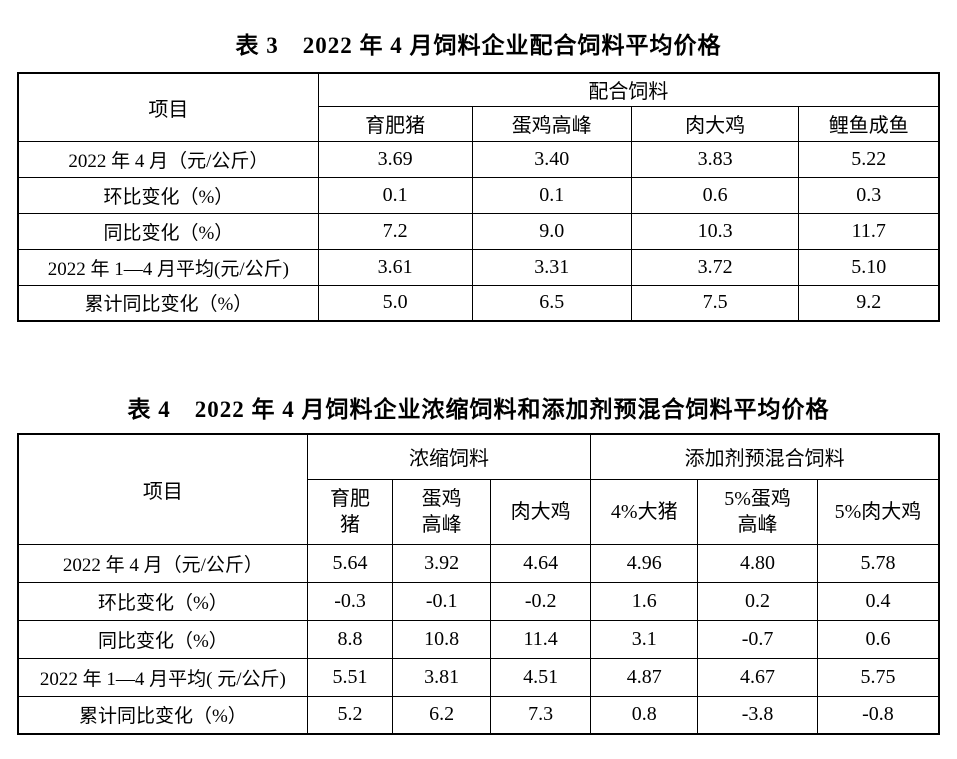 Image resolution: width=957 pixels, height=759 pixels. Describe the element at coordinates (540, 511) in the screenshot. I see `table4-col-header: 肉大鸡` at that location.